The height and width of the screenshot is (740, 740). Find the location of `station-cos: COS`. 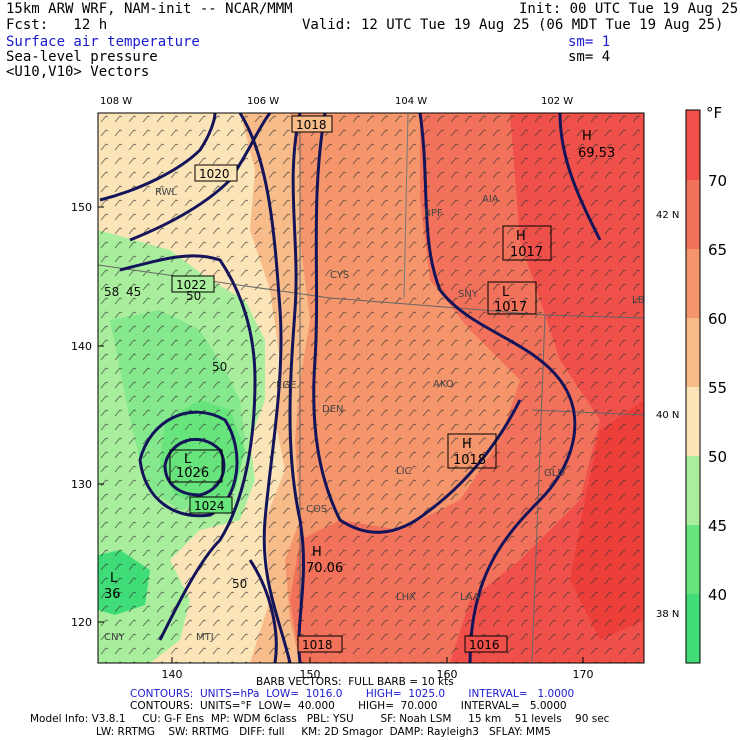

station-cos: COS is located at coordinates (316, 509).